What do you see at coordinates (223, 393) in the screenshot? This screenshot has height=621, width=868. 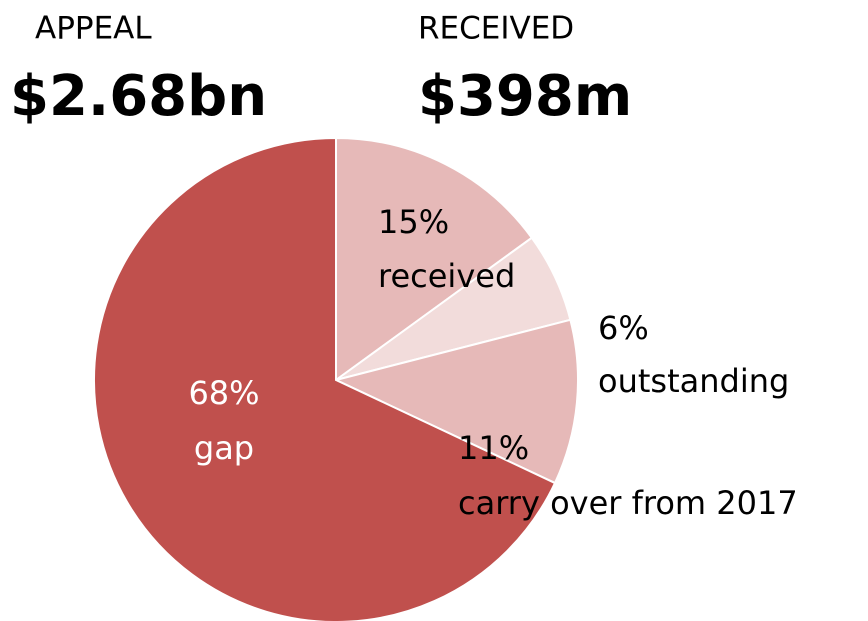 I see `data-label: 68%` at bounding box center [223, 393].